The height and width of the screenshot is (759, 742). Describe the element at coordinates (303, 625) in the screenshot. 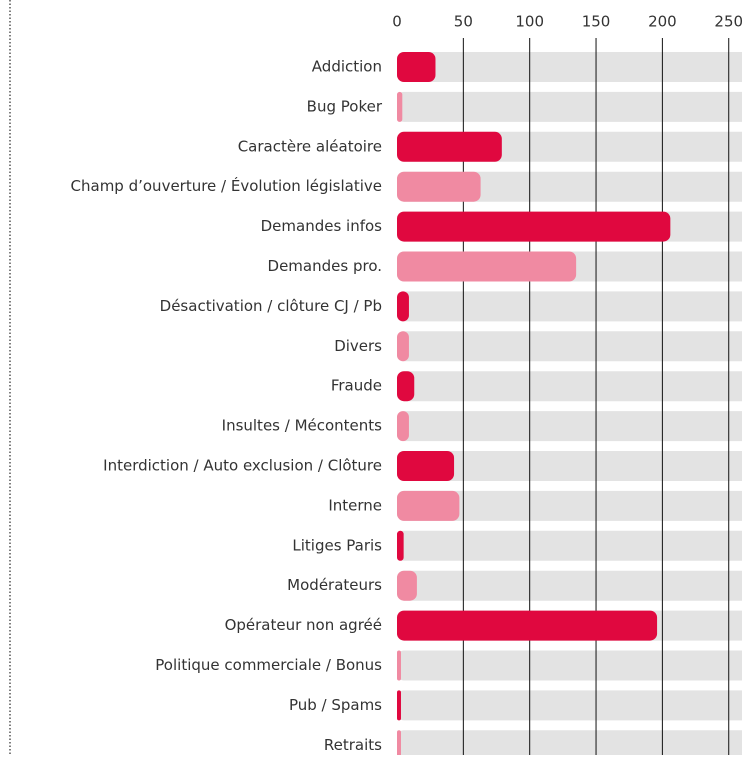

I see `y-tick-label: Opérateur non agréé` at that location.